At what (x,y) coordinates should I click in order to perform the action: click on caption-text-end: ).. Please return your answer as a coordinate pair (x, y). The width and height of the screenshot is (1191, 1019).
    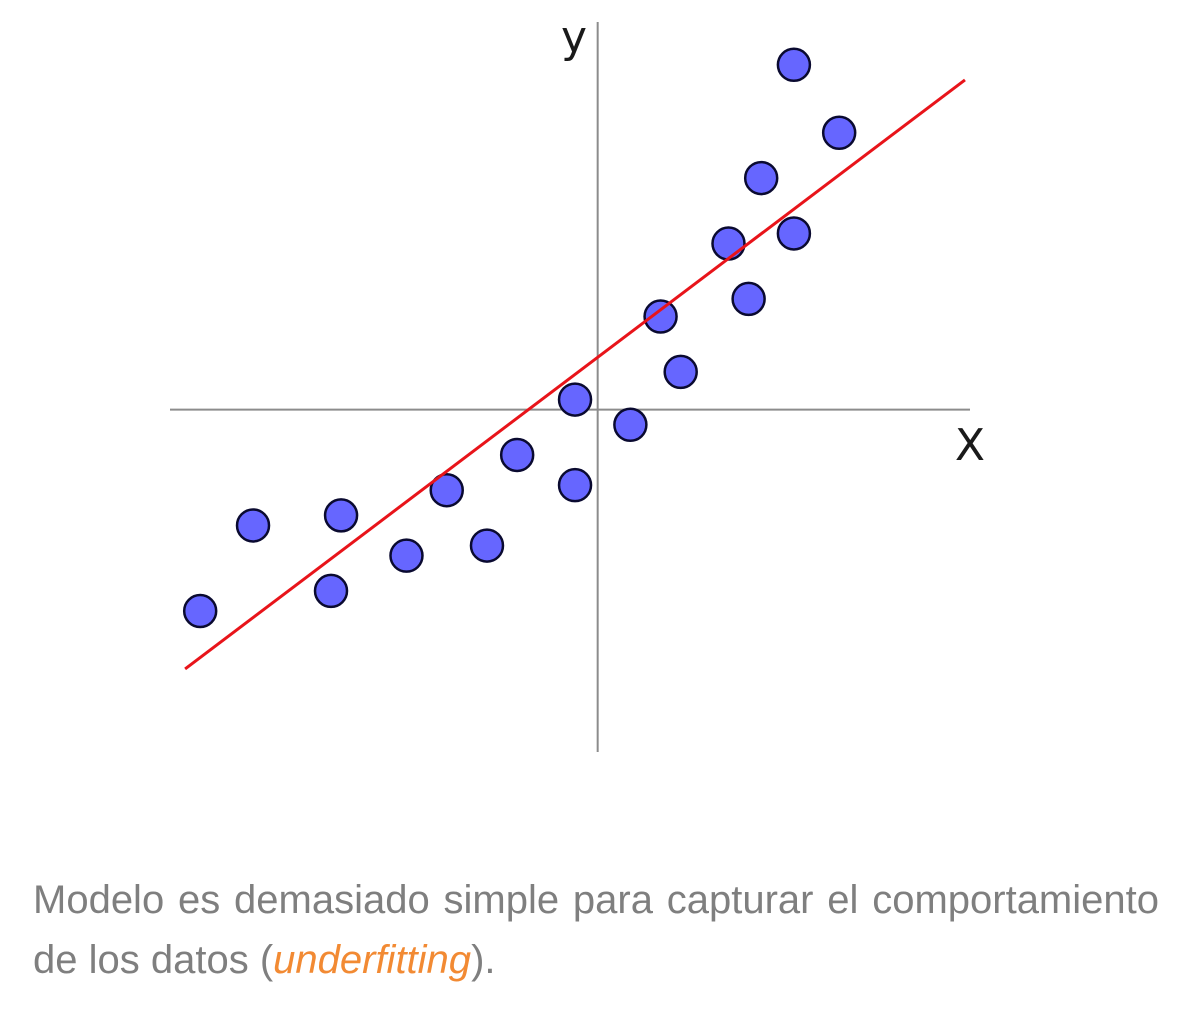
    Looking at the image, I should click on (483, 960).